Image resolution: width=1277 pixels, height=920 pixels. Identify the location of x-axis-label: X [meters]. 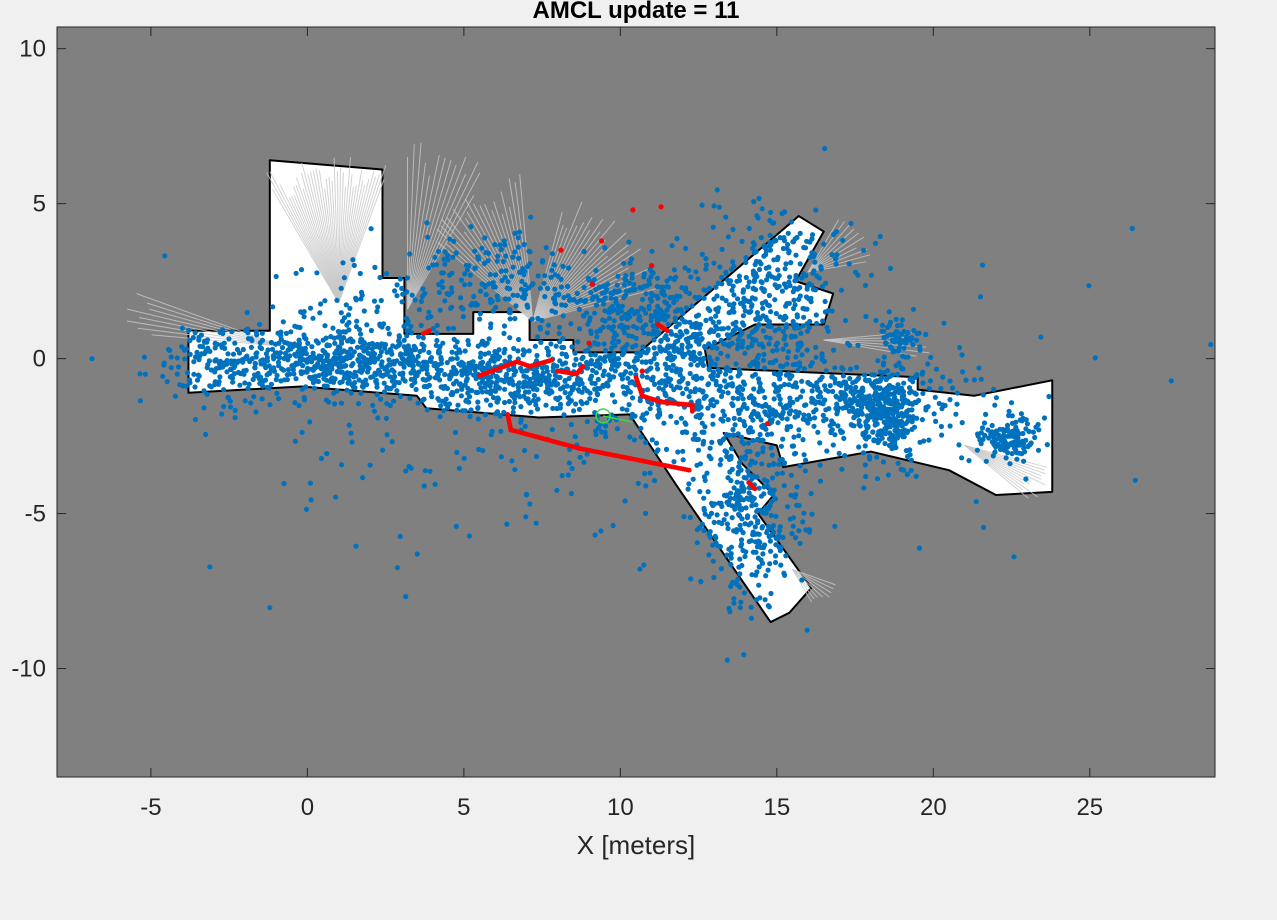
(636, 845).